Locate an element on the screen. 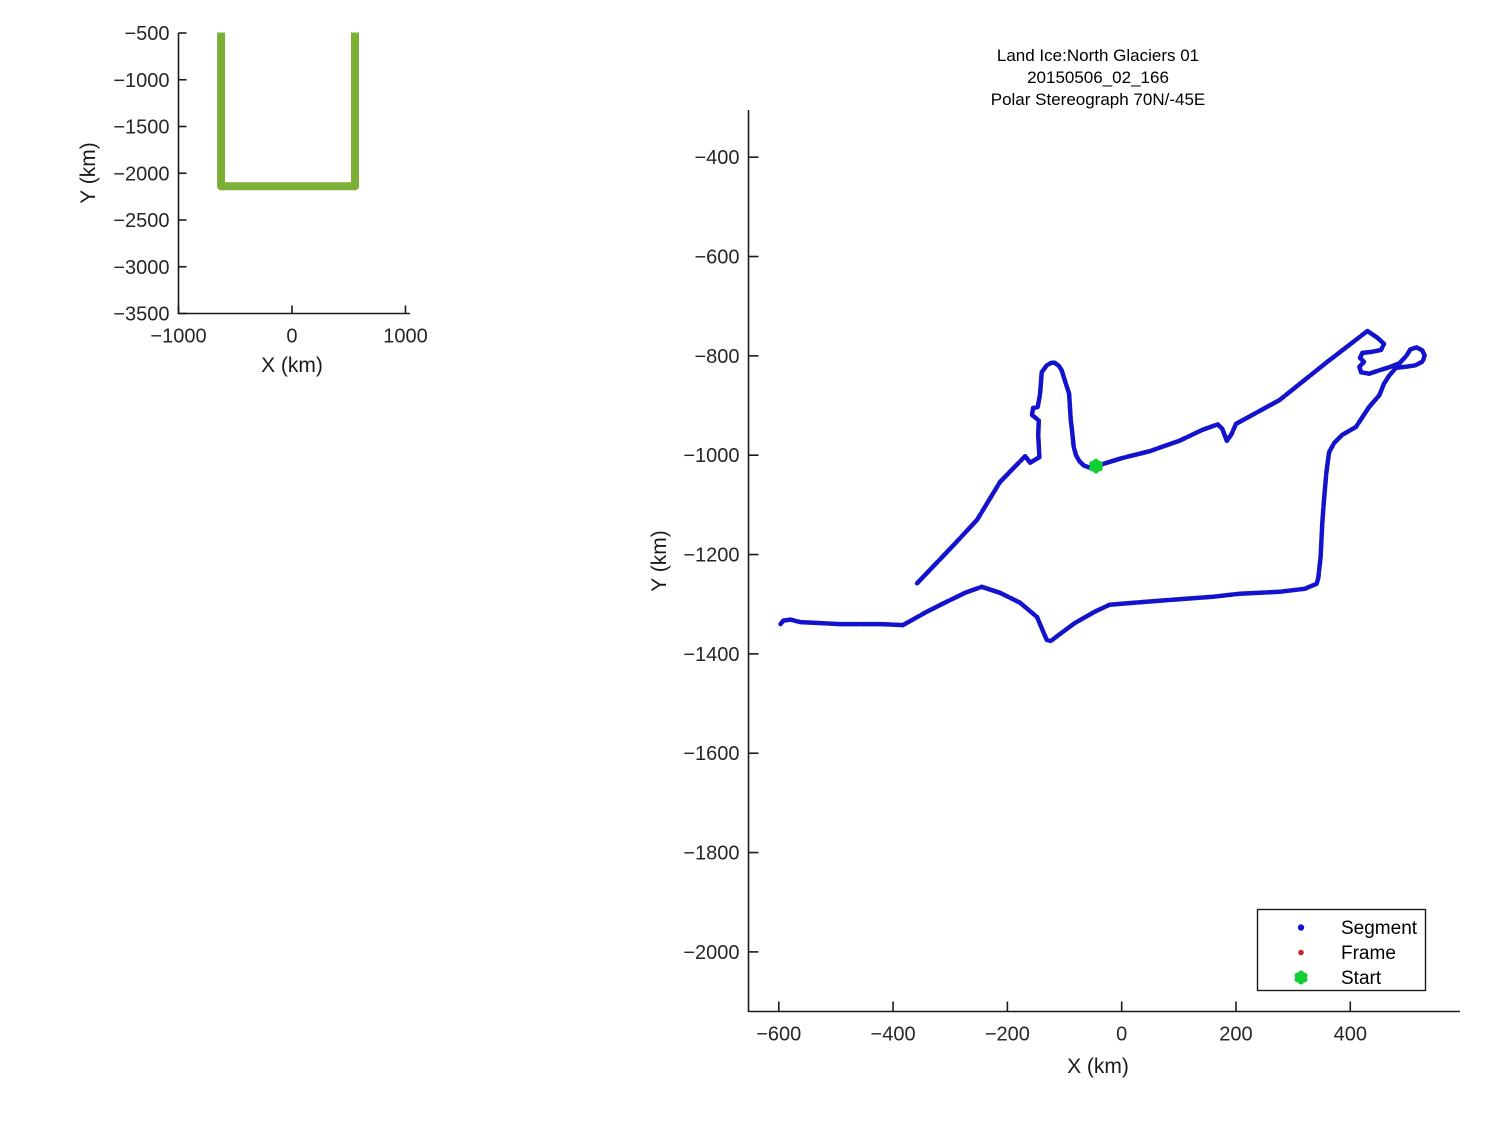 Image resolution: width=1500 pixels, height=1125 pixels. legend-frame-label: Frame is located at coordinates (1368, 953).